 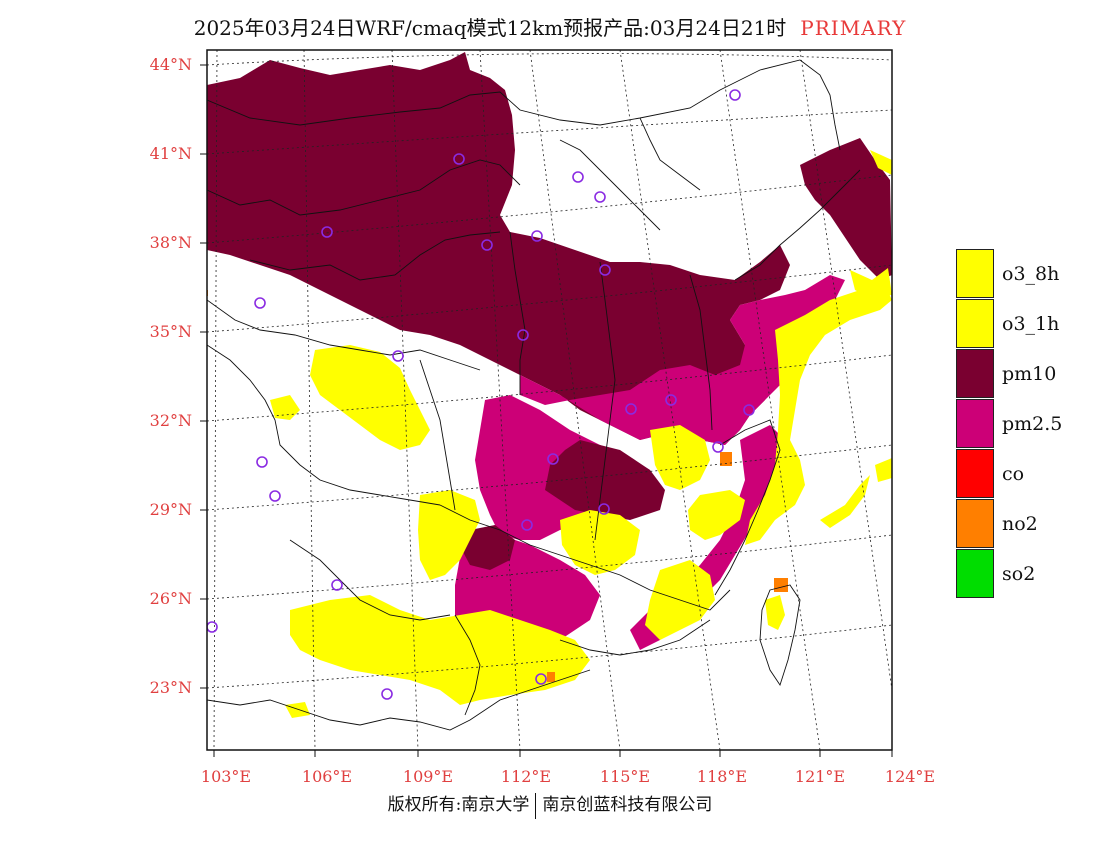 I want to click on lat-label: 44°N, so click(x=170, y=64).